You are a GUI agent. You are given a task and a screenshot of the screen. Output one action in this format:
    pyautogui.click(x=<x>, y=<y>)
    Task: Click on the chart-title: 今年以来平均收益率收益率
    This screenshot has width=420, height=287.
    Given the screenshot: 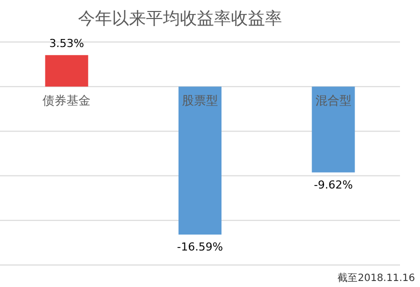 What is the action you would take?
    pyautogui.click(x=180, y=19)
    